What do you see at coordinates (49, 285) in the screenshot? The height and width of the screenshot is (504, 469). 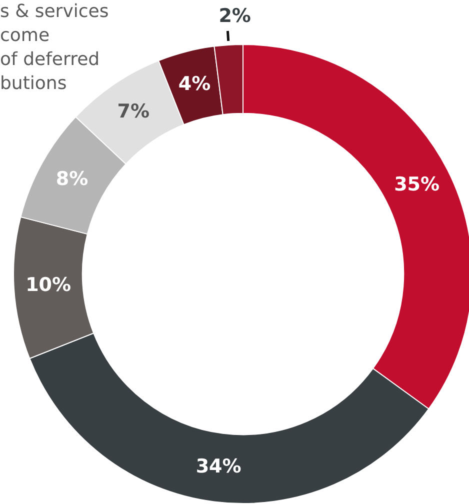 I see `data-label: 10%` at bounding box center [49, 285].